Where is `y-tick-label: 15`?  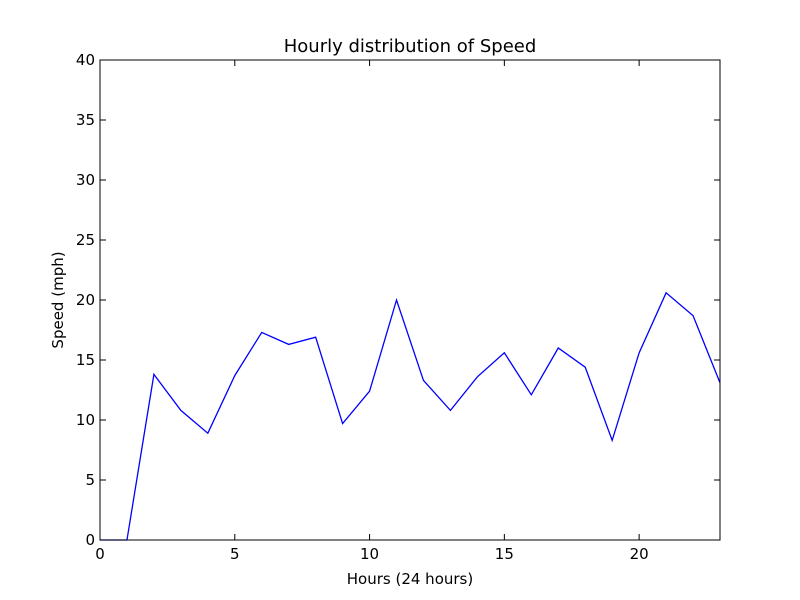
y-tick-label: 15 is located at coordinates (85, 360).